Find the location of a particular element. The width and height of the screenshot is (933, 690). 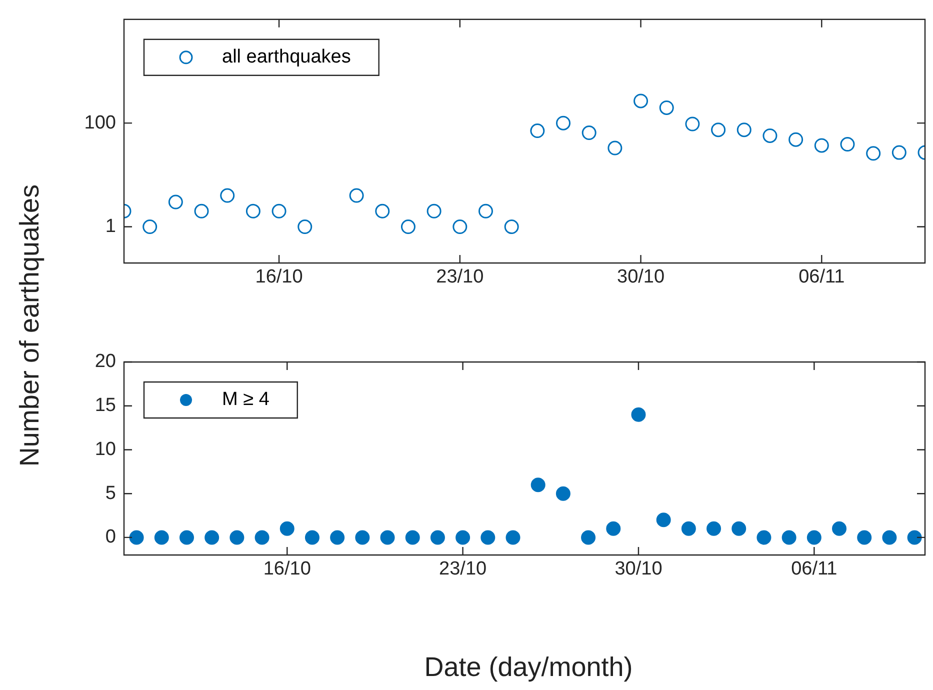

x-axis-title: Date (day/month) is located at coordinates (528, 667).